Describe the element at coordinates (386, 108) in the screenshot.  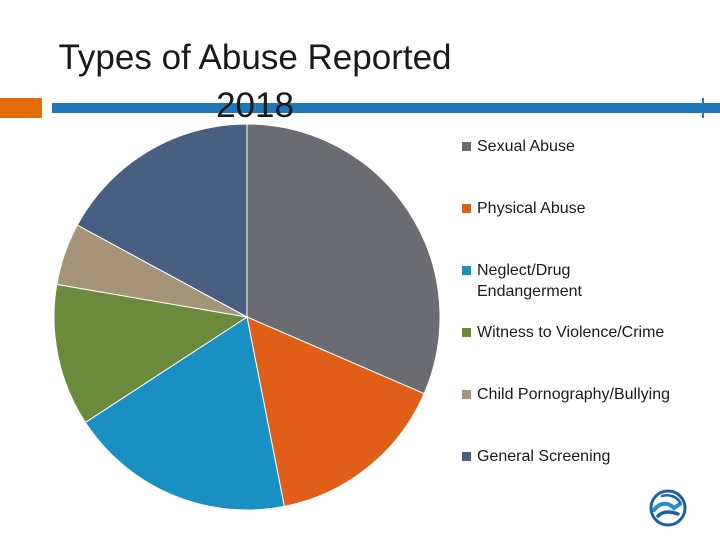
I see `header-accent-bar` at that location.